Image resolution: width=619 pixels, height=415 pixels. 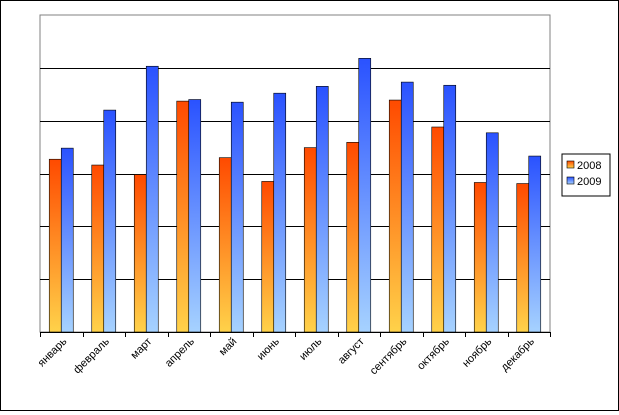 What do you see at coordinates (438, 229) in the screenshot?
I see `bar-2008-октябрь` at bounding box center [438, 229].